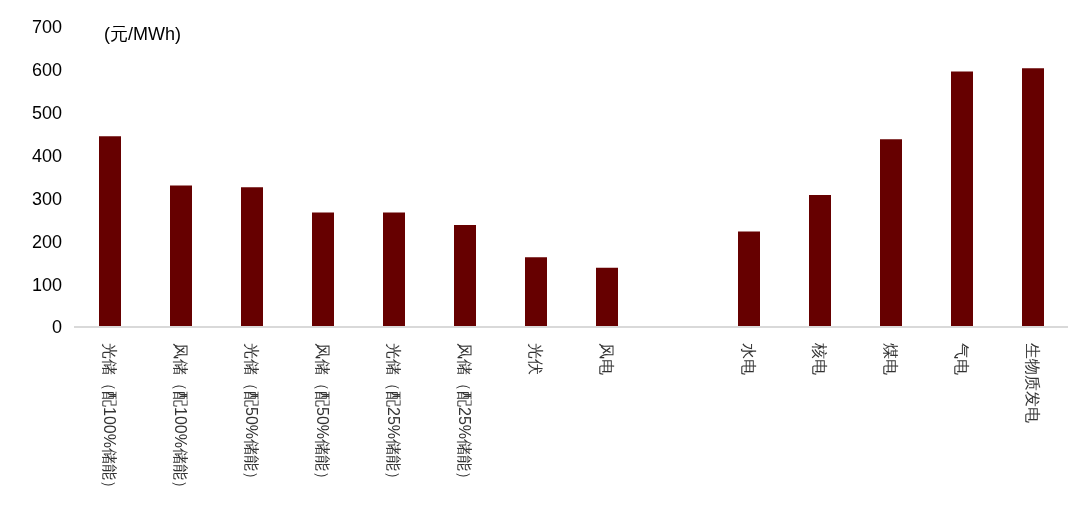 The image size is (1080, 505). I want to click on x-tick-label: 光储（配100%储能）, so click(109, 419).